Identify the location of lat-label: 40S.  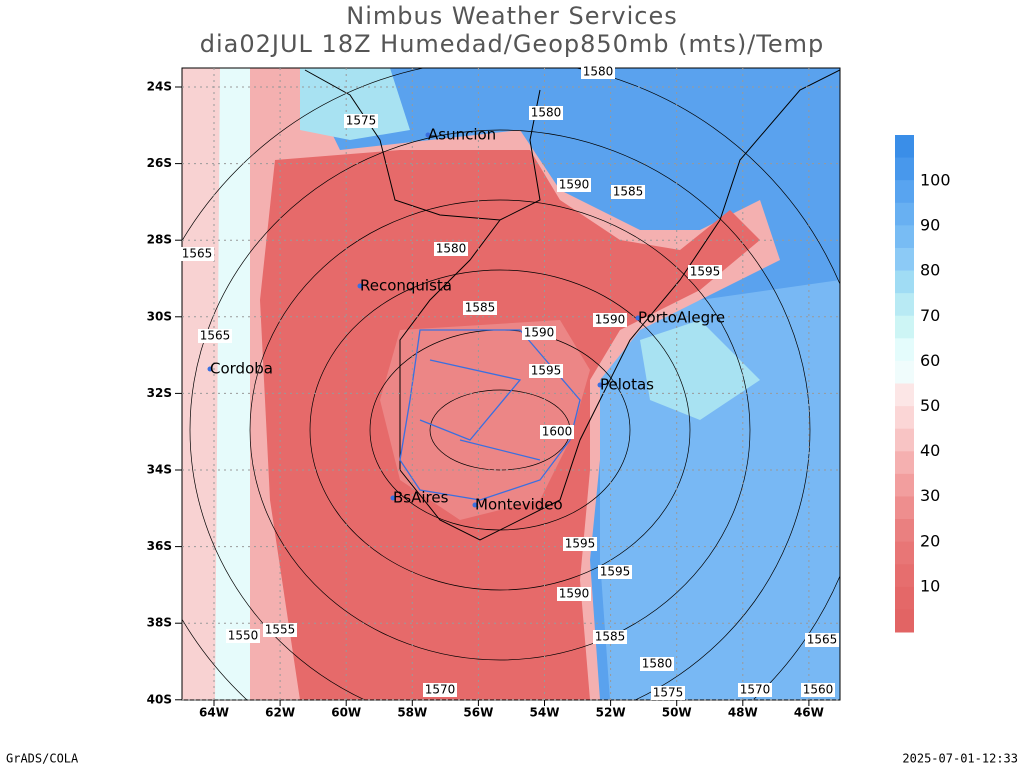
(159, 699).